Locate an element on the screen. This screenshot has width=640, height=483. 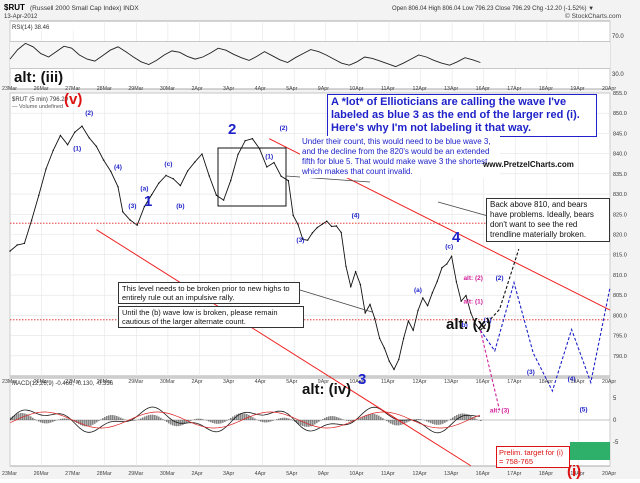
wave-label: (5) is located at coordinates (584, 410).